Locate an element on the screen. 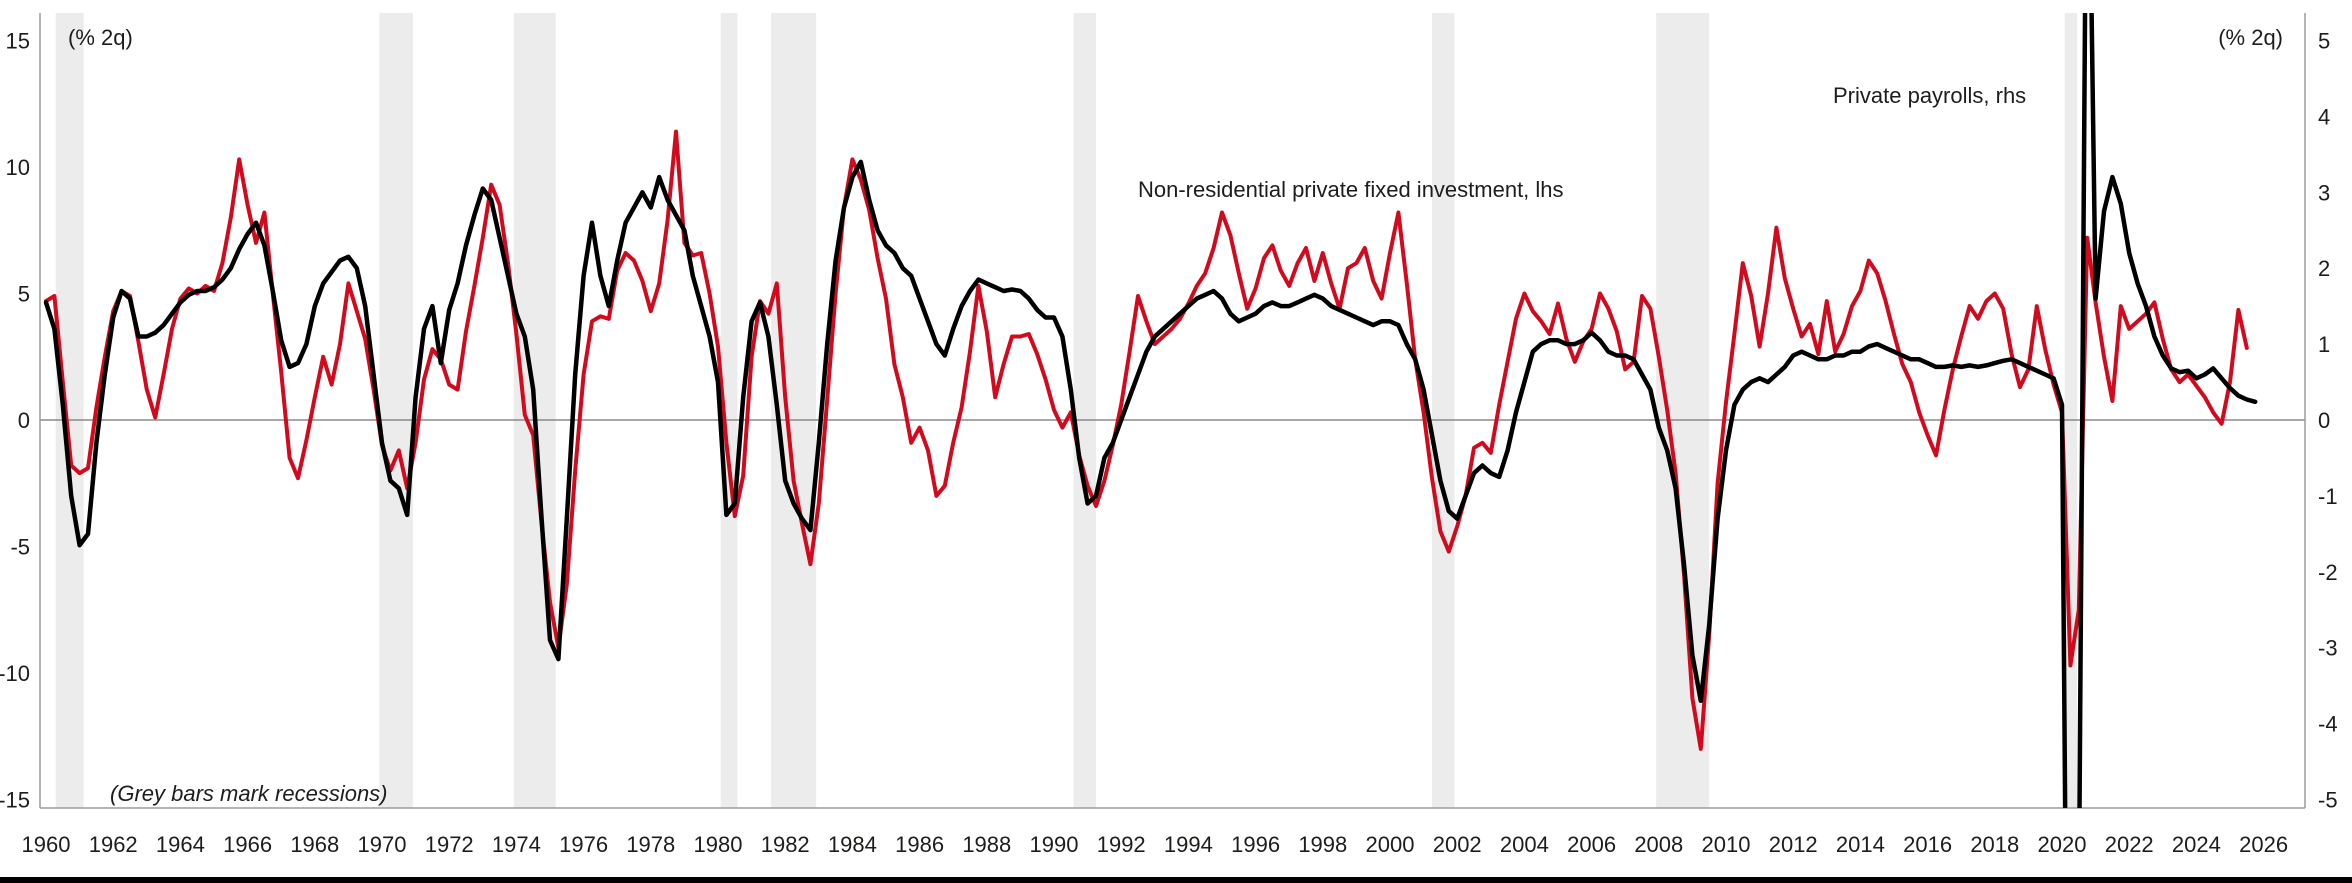  right-axis-tick-label: -1 is located at coordinates (2328, 496).